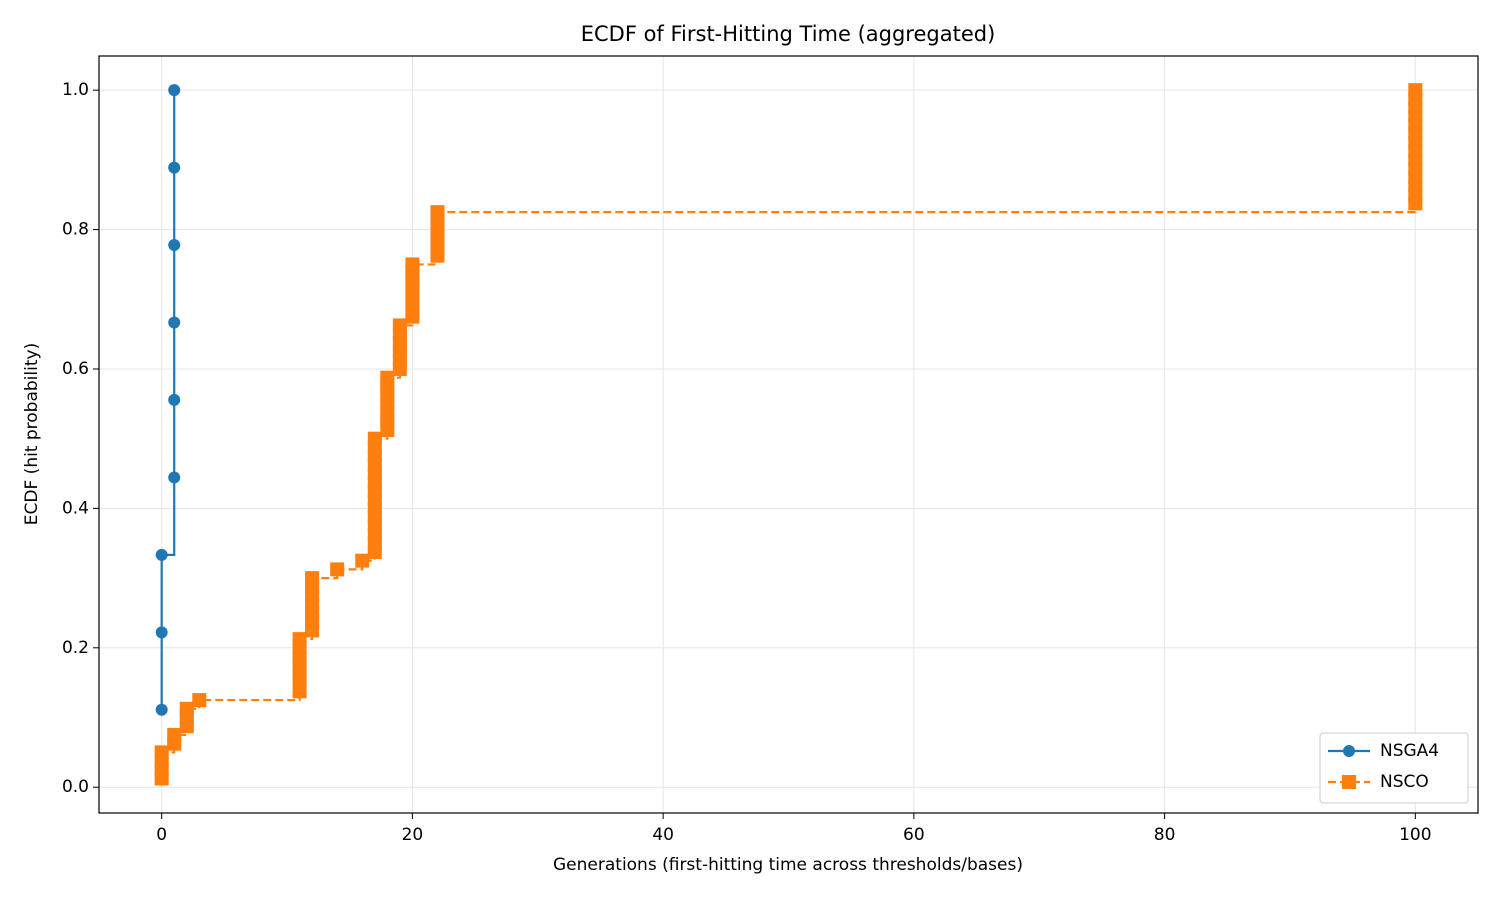 This screenshot has height=900, width=1500. I want to click on y-tick-label: 0.6, so click(75, 369).